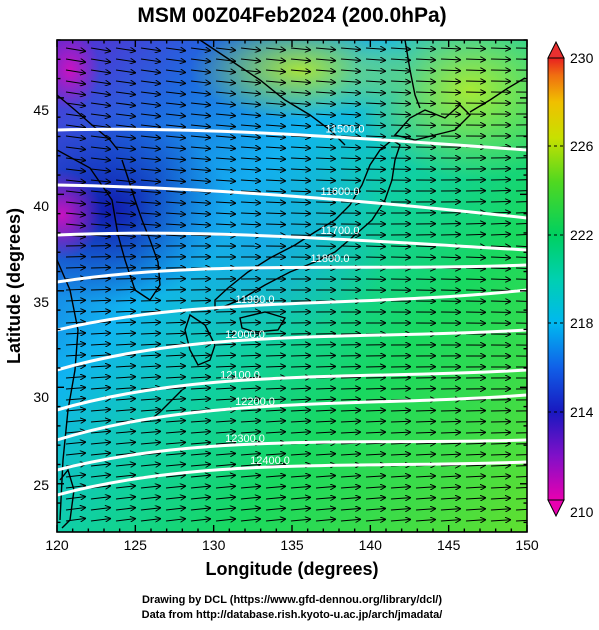 This screenshot has height=630, width=599. What do you see at coordinates (214, 545) in the screenshot?
I see `x-tick-label: 130` at bounding box center [214, 545].